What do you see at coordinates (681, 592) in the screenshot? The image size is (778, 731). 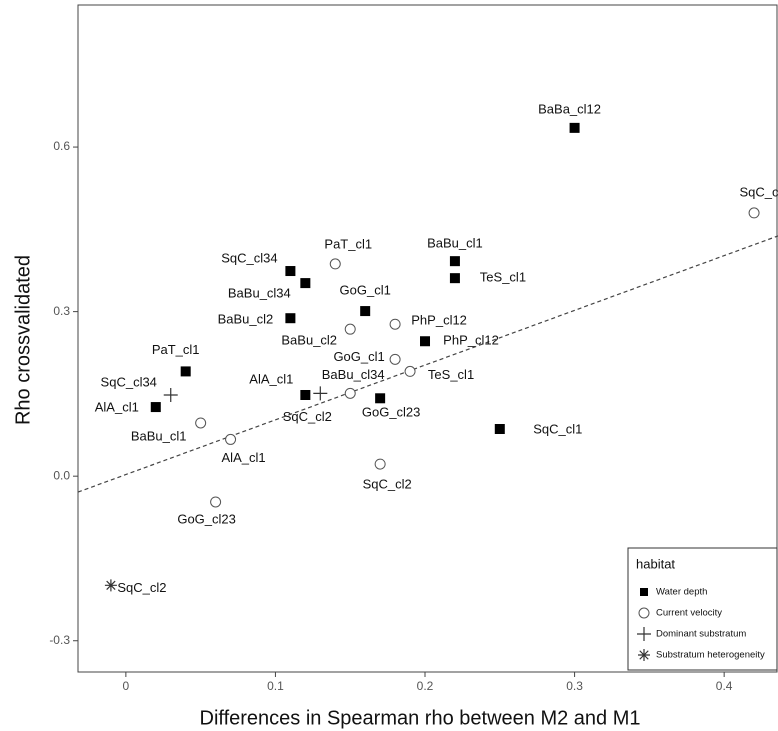 I see `legend-label: Water depth` at bounding box center [681, 592].